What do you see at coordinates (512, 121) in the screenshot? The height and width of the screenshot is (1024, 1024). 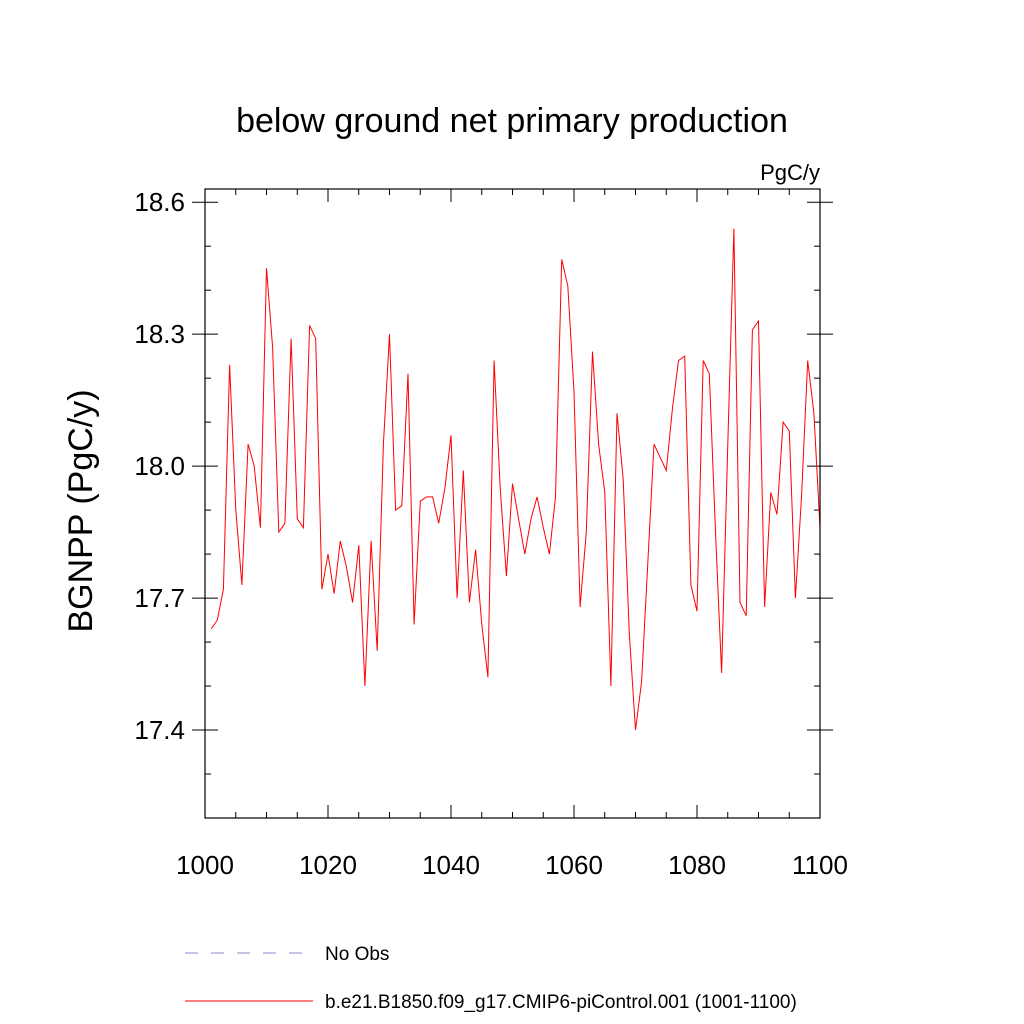 I see `chart-title: below ground net primary production` at bounding box center [512, 121].